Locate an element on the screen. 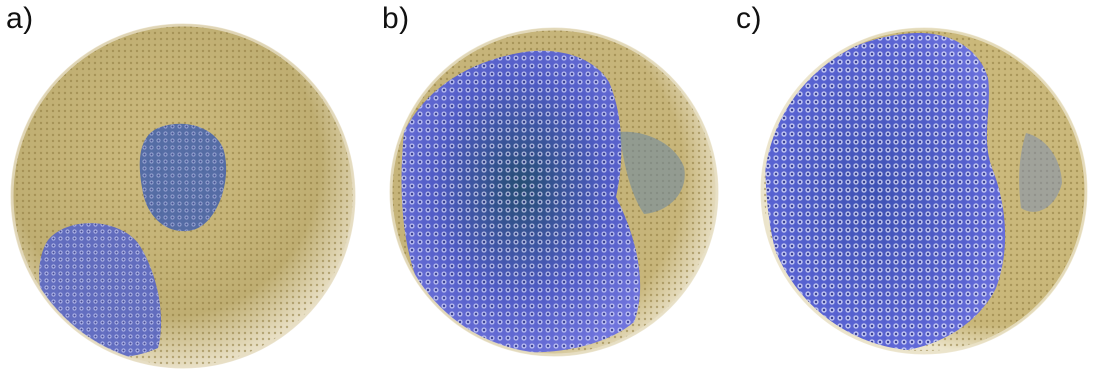 The width and height of the screenshot is (1093, 380). blue-region-minor is located at coordinates (652, 172).